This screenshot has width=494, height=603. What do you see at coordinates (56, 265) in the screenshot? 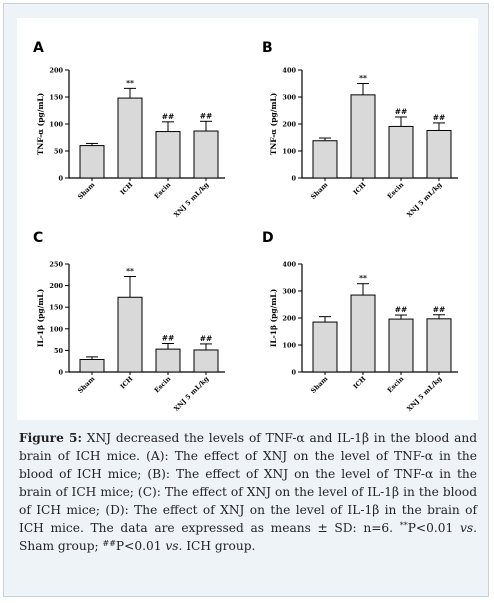
I see `y-tick-label: 250` at bounding box center [56, 265].